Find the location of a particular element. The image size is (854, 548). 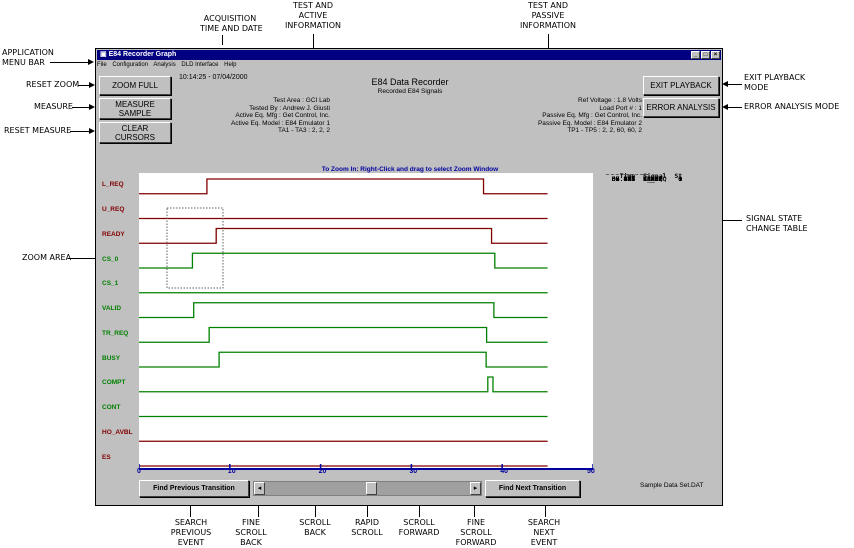

window-title: E84 Recorder Graph is located at coordinates (142, 54).